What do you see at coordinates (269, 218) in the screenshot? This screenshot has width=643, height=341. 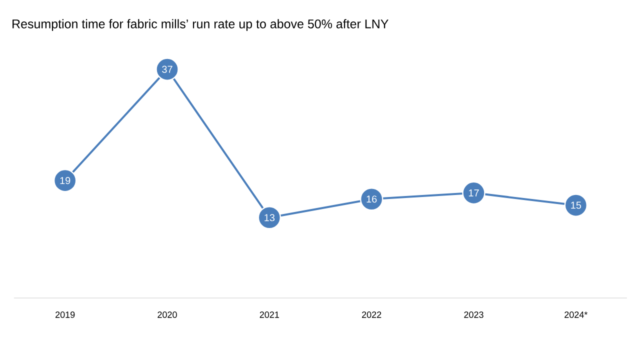 I see `data-label: 13` at bounding box center [269, 218].